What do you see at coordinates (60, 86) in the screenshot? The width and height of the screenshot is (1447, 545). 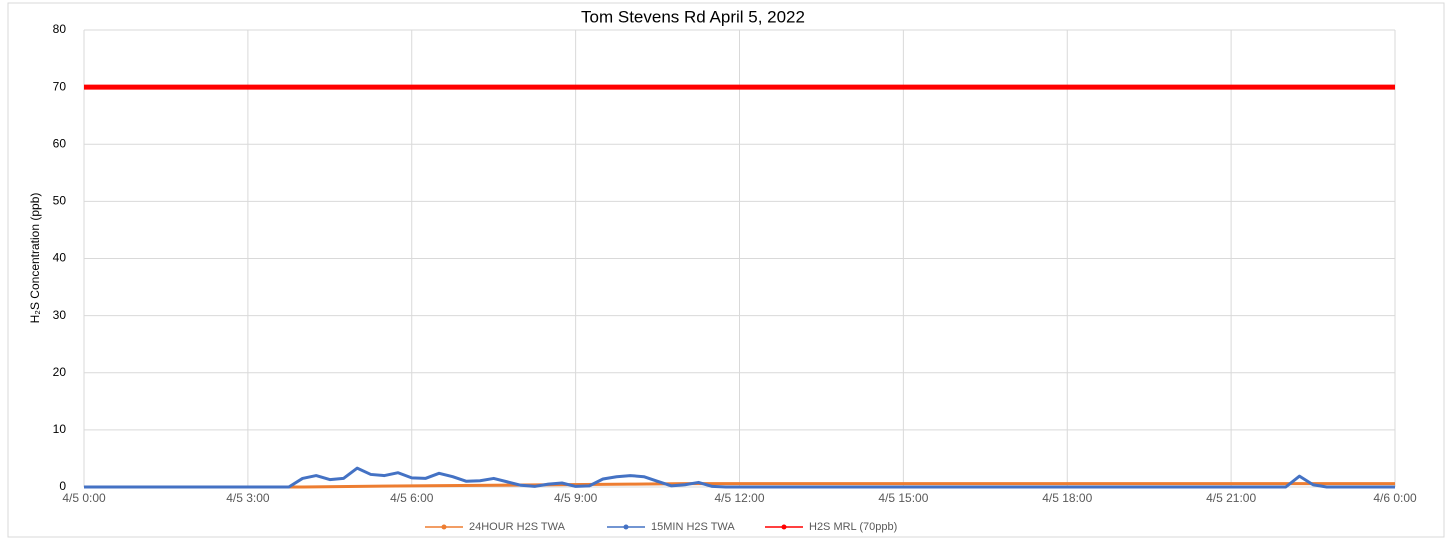 I see `y-tick-label: 70` at bounding box center [60, 86].